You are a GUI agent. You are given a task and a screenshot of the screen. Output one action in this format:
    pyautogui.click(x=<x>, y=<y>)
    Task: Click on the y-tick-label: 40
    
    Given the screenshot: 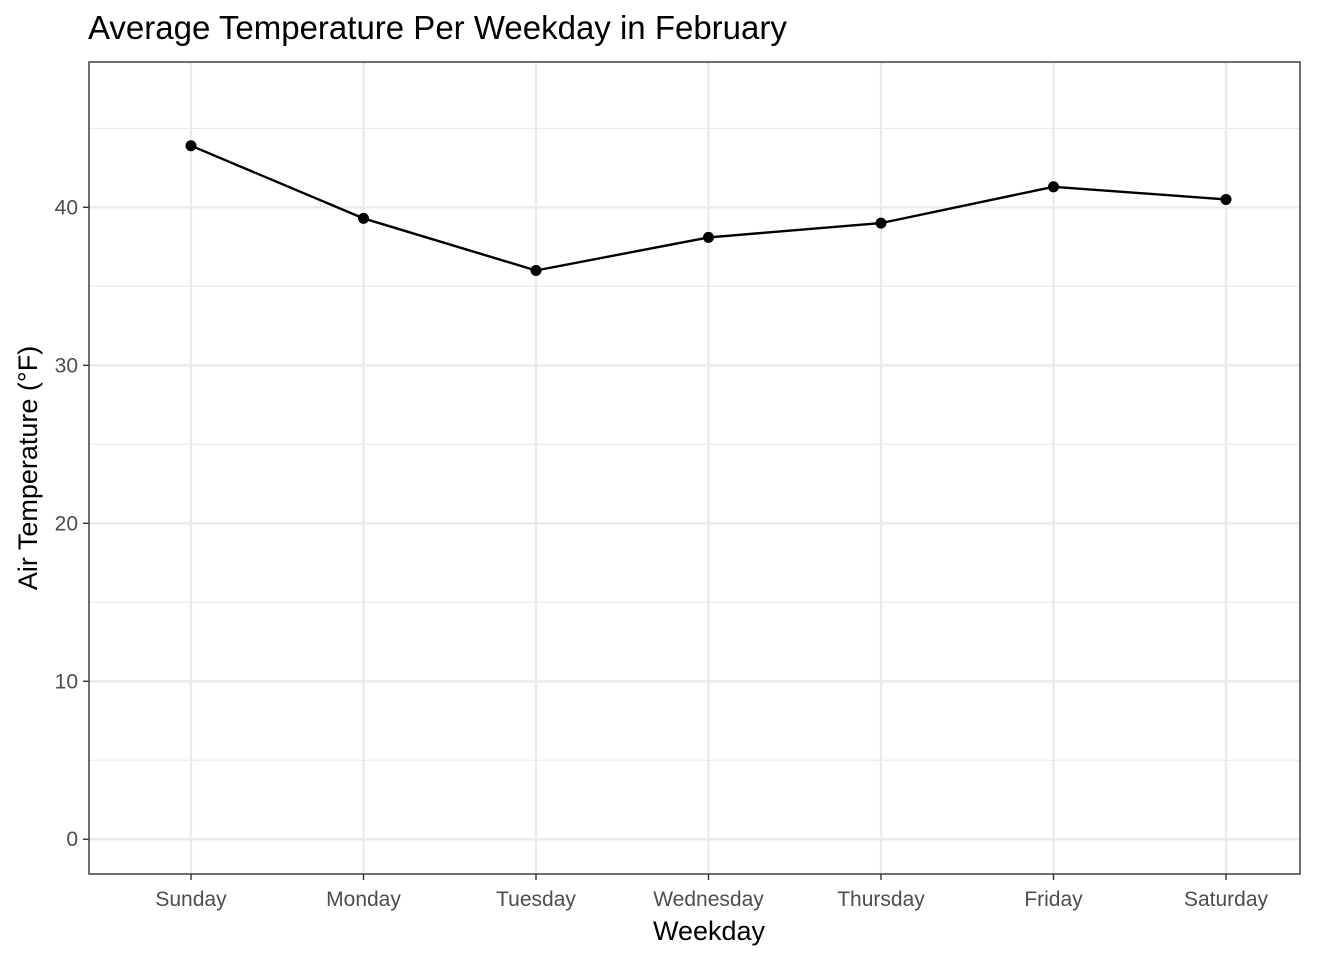 What is the action you would take?
    pyautogui.click(x=66, y=207)
    